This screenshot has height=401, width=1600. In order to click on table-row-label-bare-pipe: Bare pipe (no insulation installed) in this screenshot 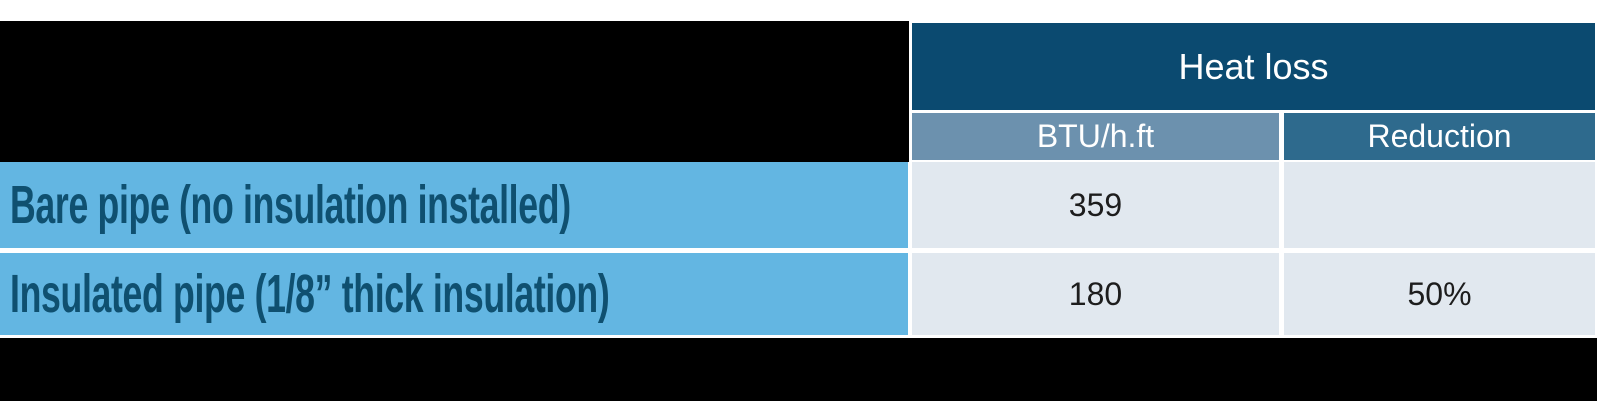, I will do `click(454, 205)`.